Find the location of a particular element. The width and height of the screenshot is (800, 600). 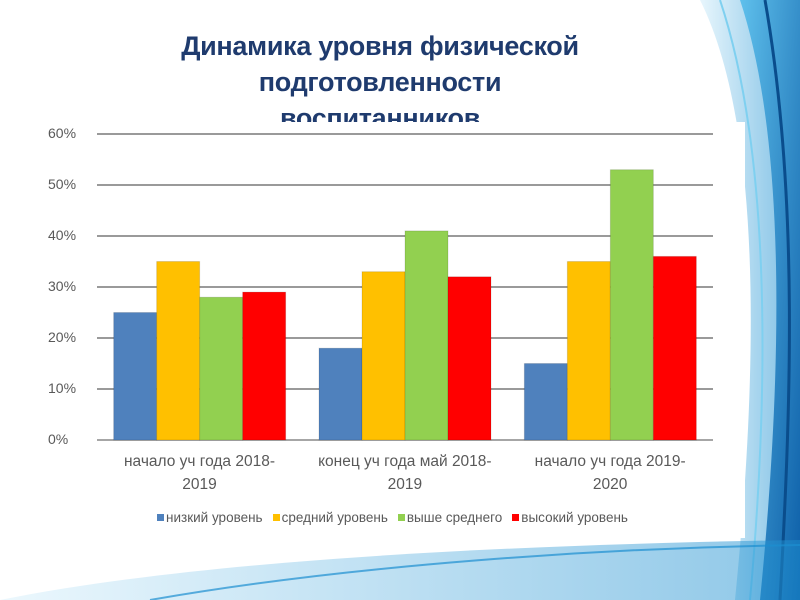

legend-item: выше среднего is located at coordinates (450, 517).